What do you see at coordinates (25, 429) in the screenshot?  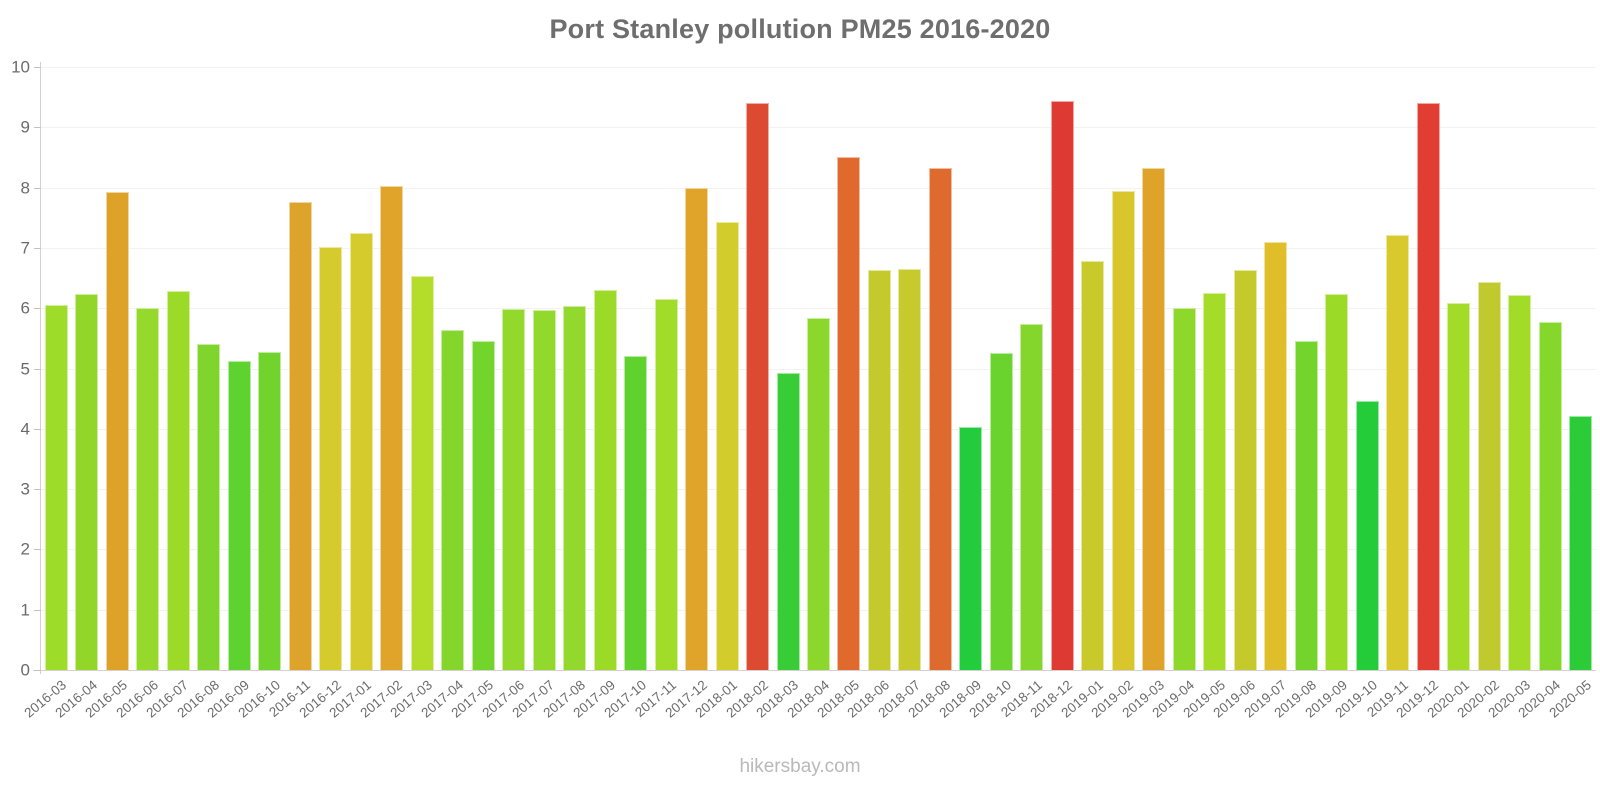 I see `y-tick-label: 4` at bounding box center [25, 429].